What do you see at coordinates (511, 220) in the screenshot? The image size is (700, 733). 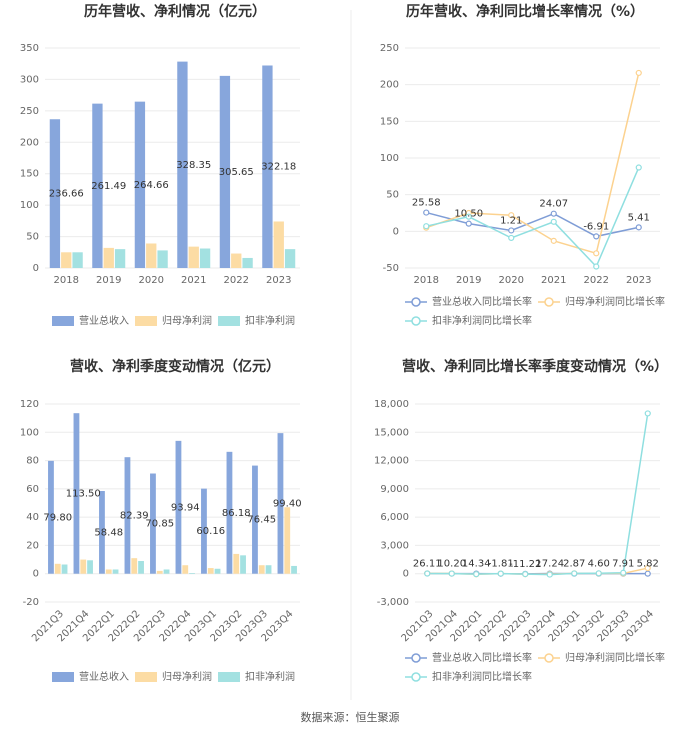 I see `data-label: 1.21` at bounding box center [511, 220].